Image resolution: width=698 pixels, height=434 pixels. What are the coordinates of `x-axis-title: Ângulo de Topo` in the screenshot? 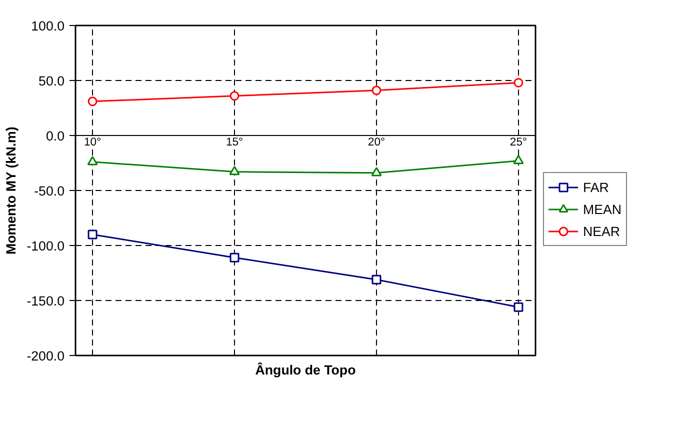 It's located at (305, 370).